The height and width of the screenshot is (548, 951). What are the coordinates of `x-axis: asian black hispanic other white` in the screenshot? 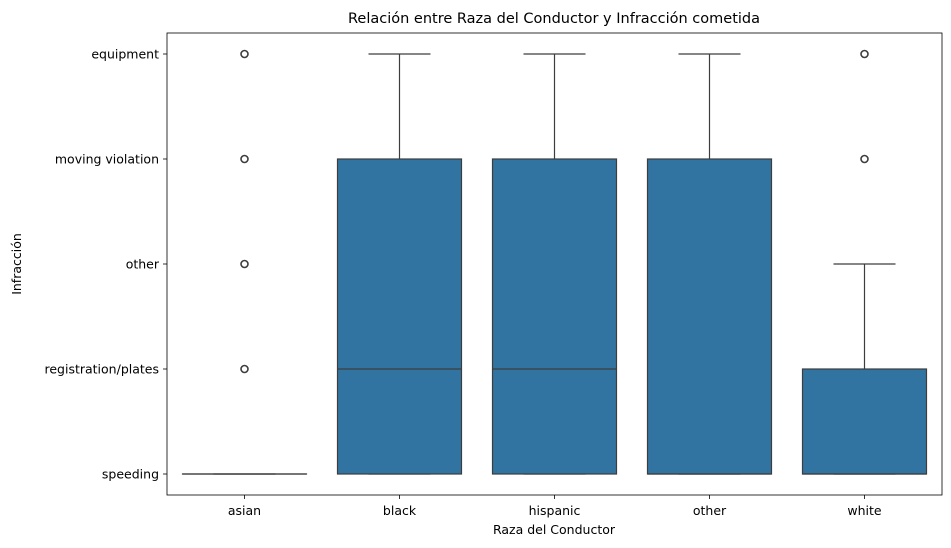 It's located at (555, 506).